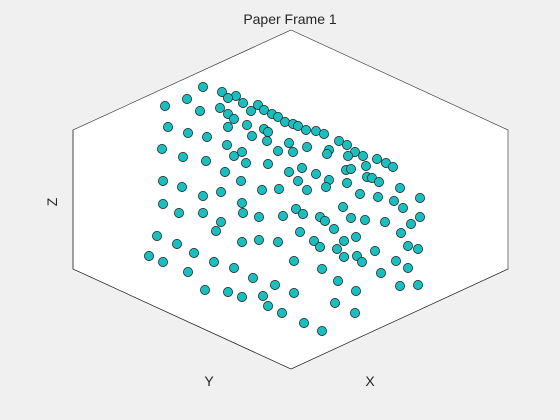  Describe the element at coordinates (399, 319) in the screenshot. I see `x-axis-line` at that location.